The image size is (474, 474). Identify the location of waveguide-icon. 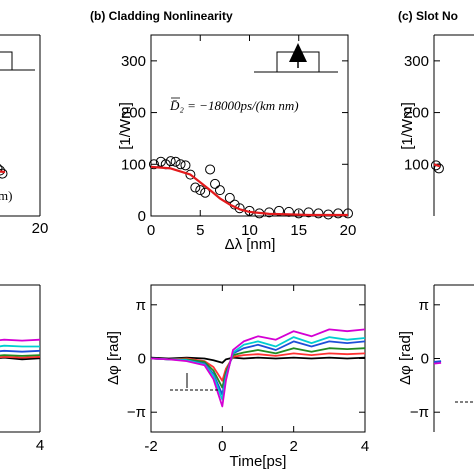
(17, 61).